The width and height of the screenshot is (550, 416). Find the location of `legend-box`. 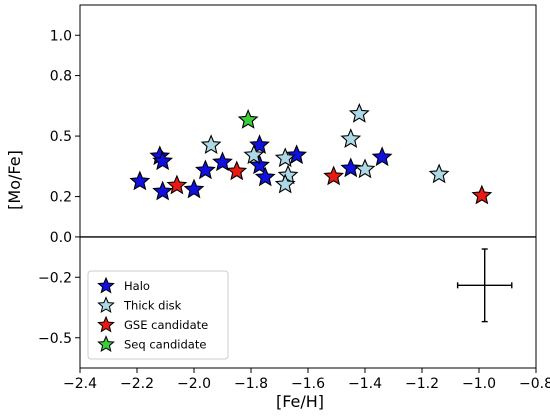

legend-box is located at coordinates (158, 315).